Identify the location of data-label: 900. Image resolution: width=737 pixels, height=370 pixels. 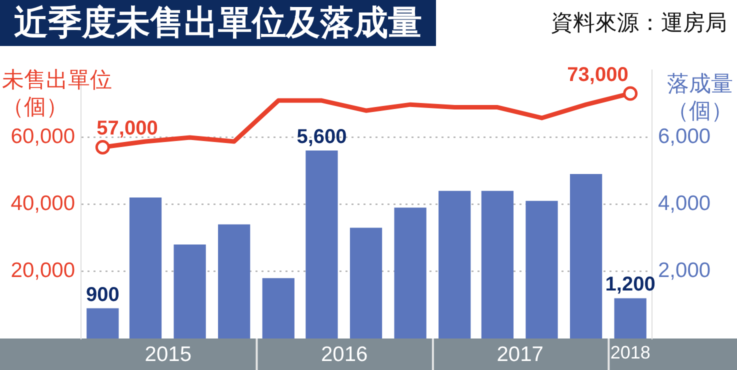
(103, 295).